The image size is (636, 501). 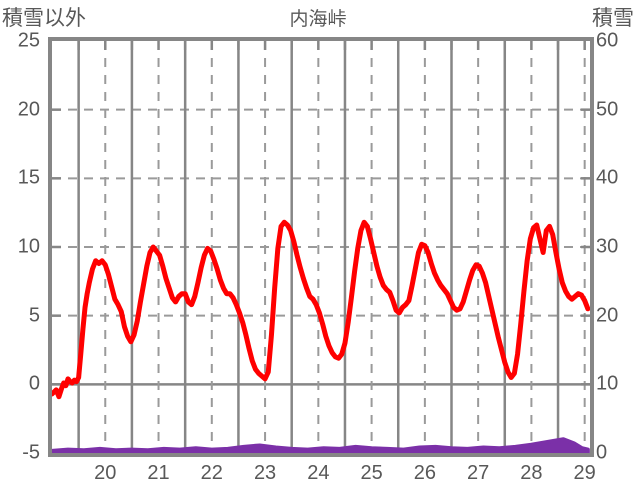 What do you see at coordinates (265, 473) in the screenshot?
I see `x-axis-tick: 23` at bounding box center [265, 473].